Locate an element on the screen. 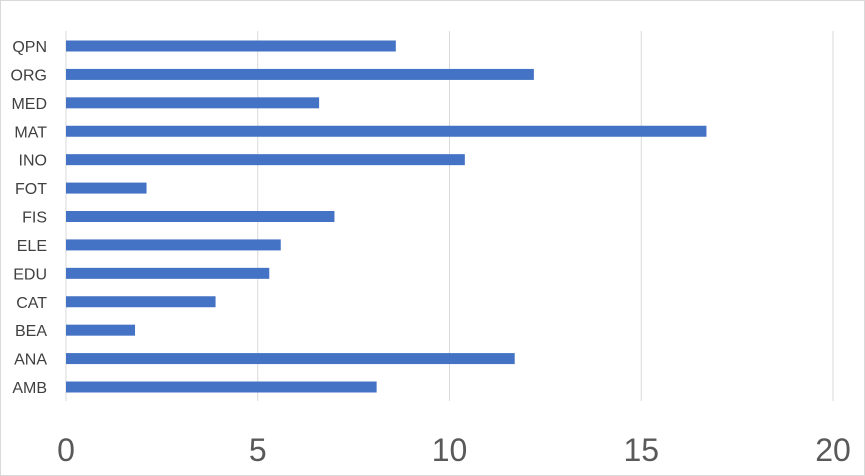 Image resolution: width=865 pixels, height=476 pixels. bar-ino is located at coordinates (265, 160).